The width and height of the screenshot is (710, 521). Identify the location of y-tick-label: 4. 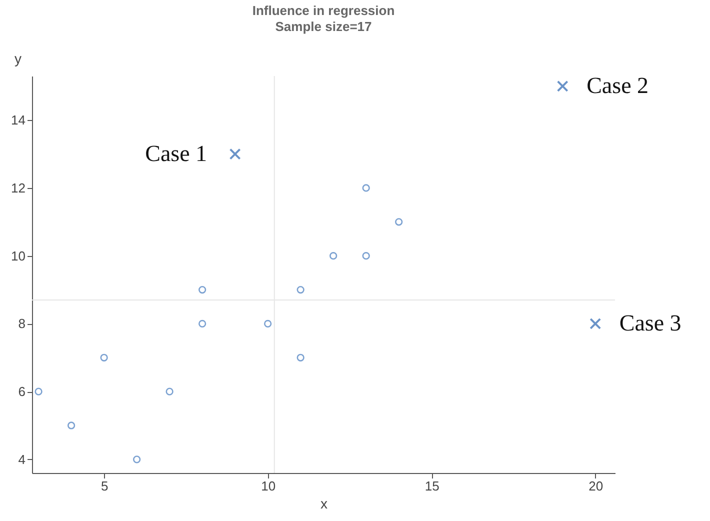
(22, 459).